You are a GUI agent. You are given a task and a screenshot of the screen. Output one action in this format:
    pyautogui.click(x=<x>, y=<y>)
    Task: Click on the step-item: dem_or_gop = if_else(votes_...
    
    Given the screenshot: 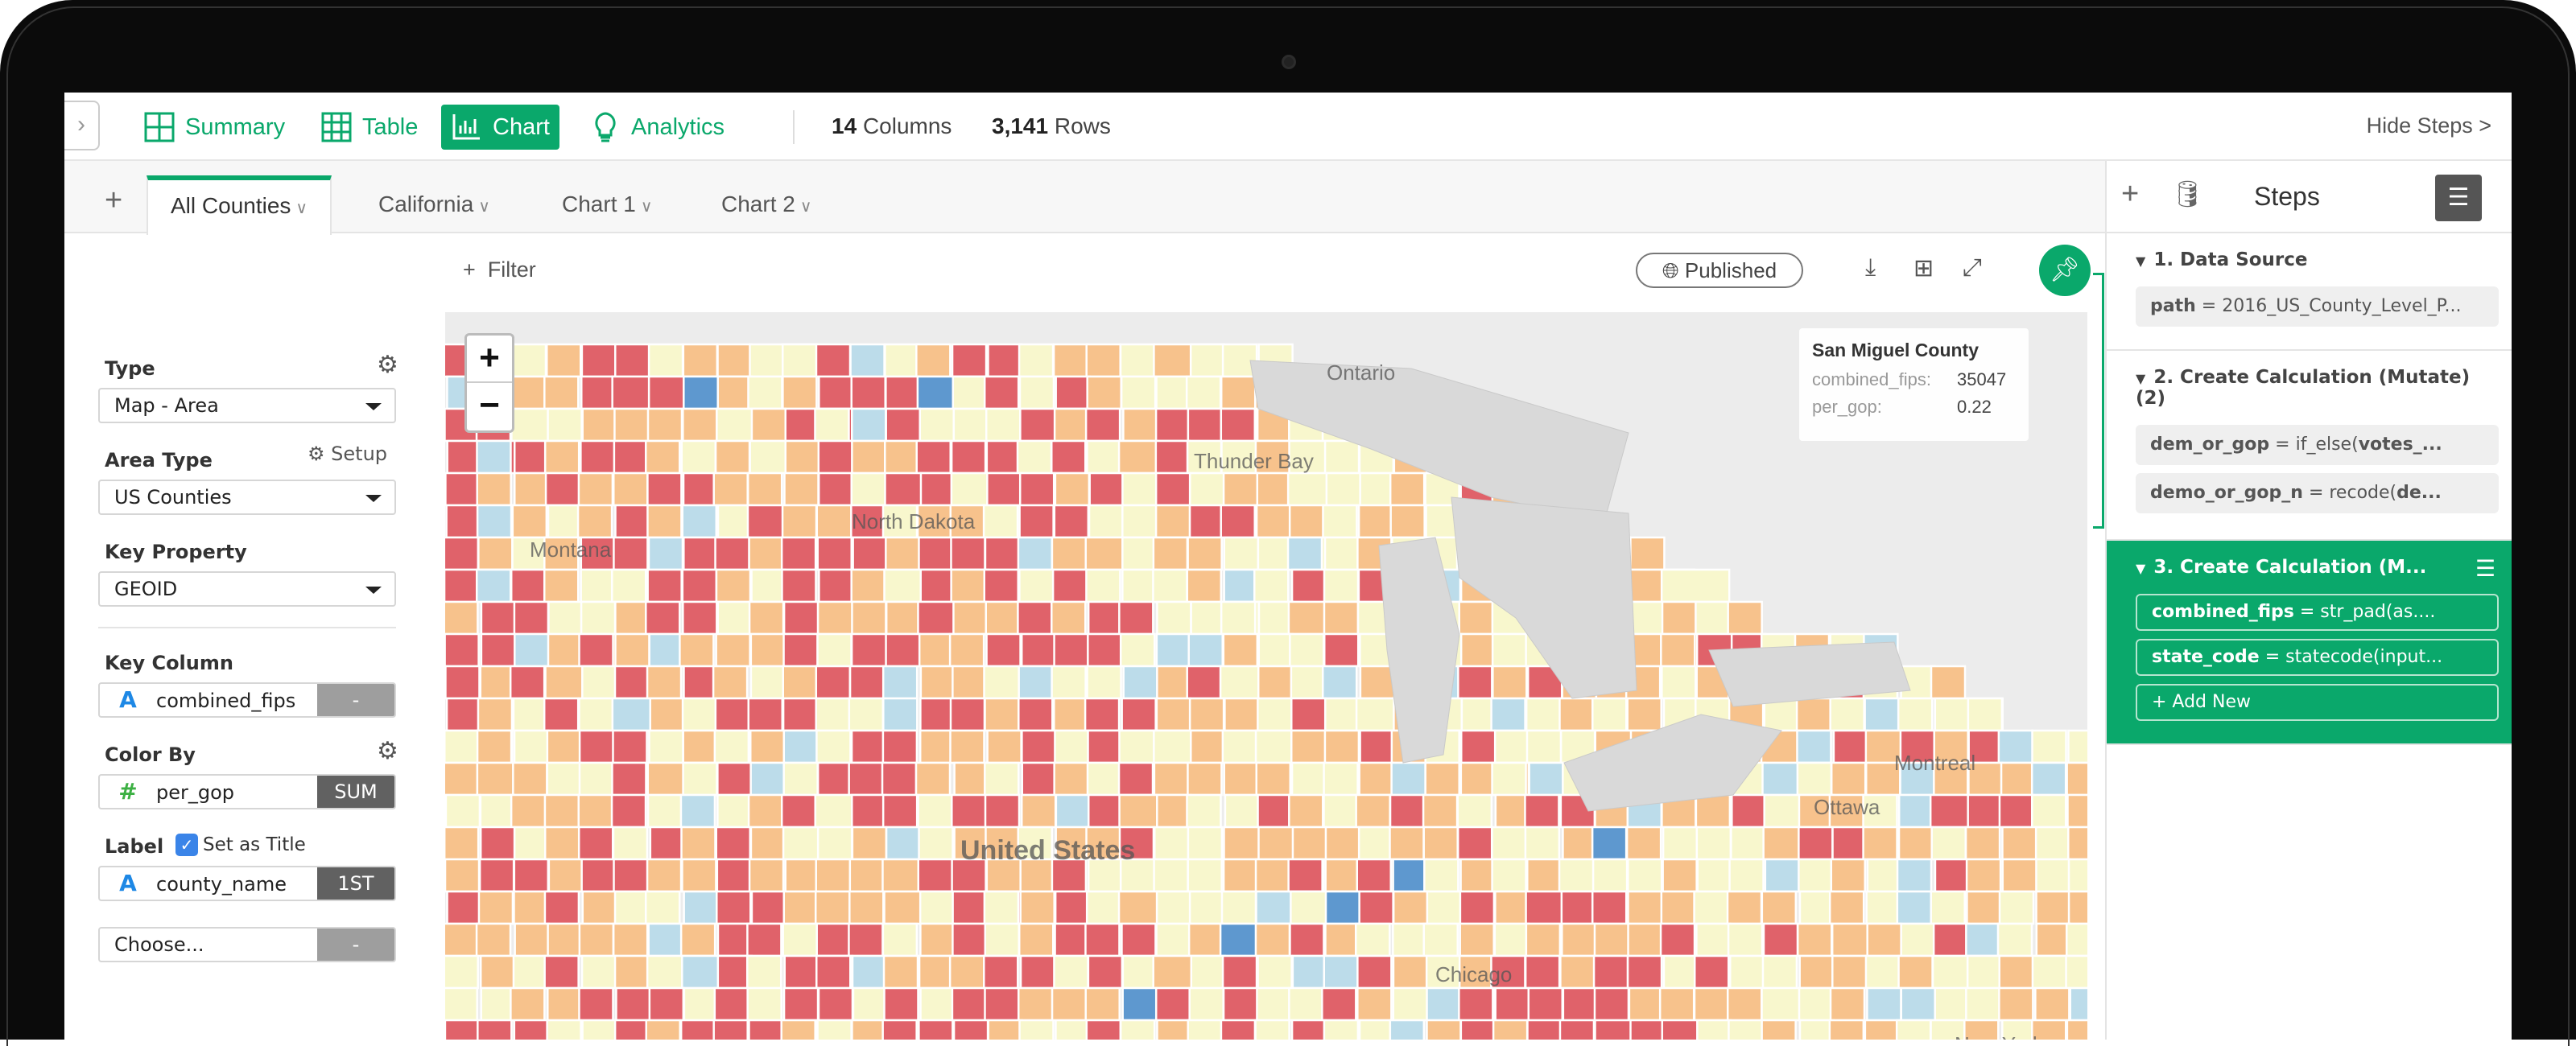 What is the action you would take?
    pyautogui.click(x=2317, y=445)
    